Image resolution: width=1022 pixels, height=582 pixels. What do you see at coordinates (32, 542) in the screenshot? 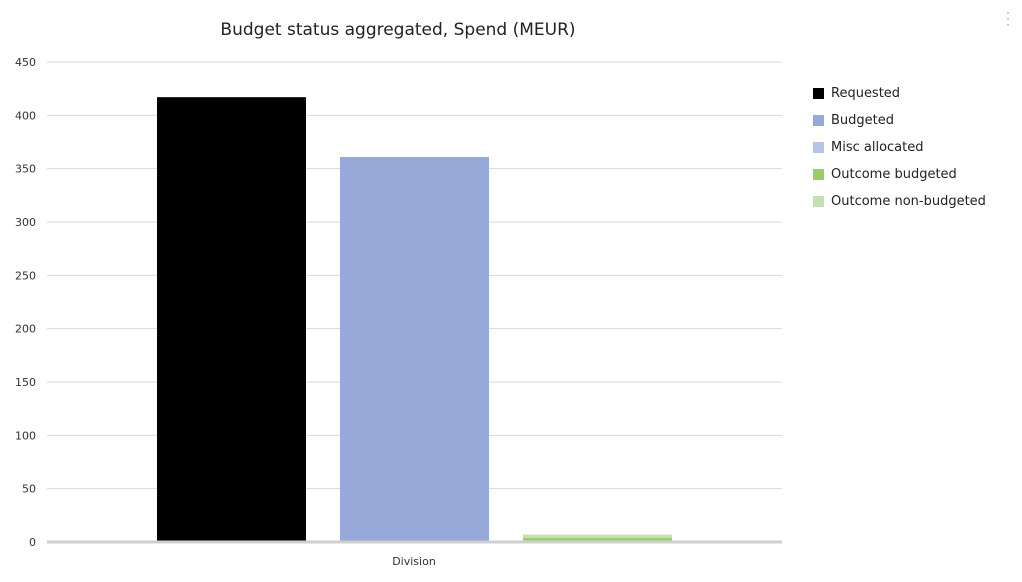
I see `y-tick-label: 0` at bounding box center [32, 542].